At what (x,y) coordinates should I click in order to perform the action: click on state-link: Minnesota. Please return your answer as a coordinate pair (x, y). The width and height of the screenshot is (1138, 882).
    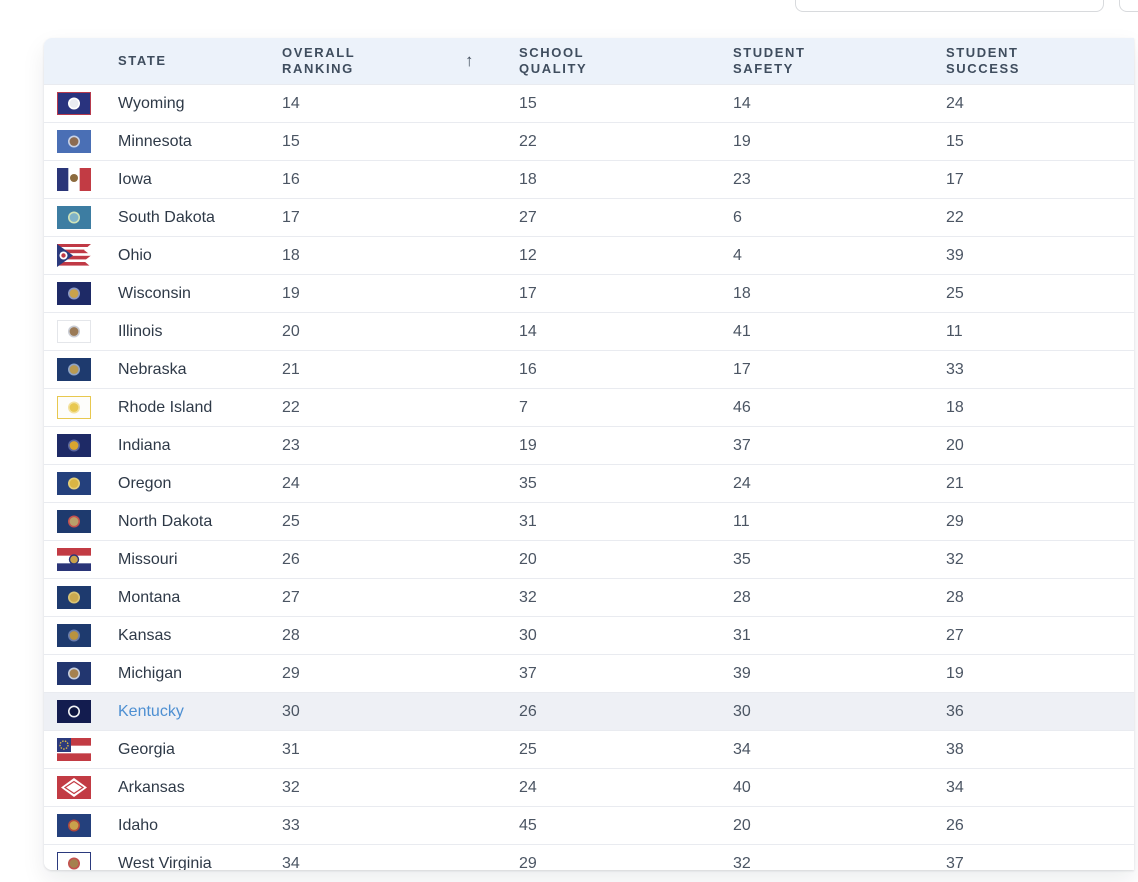
    Looking at the image, I should click on (155, 141).